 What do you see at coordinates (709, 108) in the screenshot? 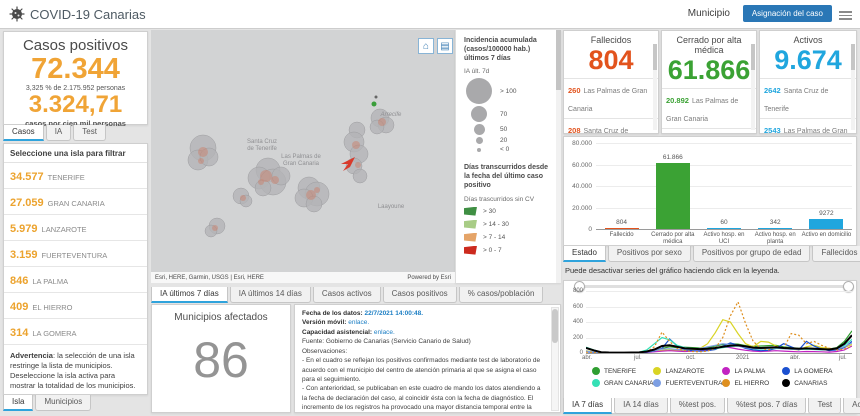
I see `cerrado-row: 20.892 Las Palmas de Gran Canaria` at bounding box center [709, 108].